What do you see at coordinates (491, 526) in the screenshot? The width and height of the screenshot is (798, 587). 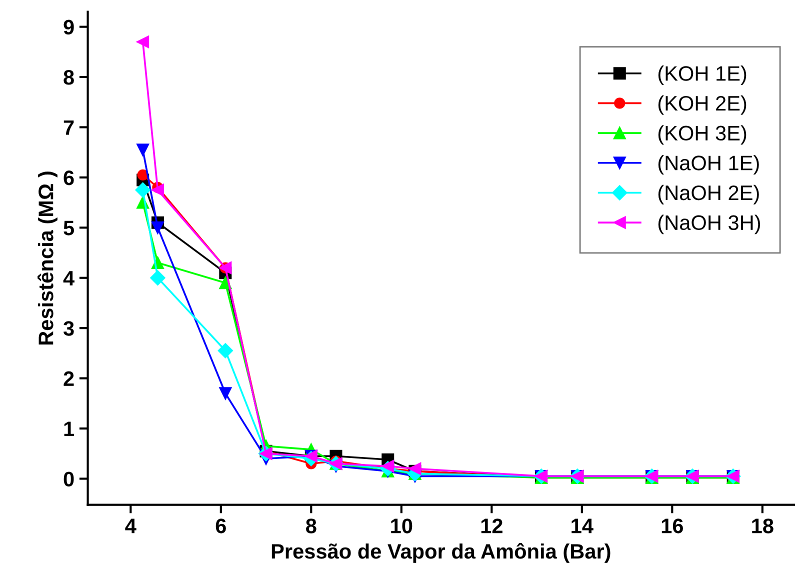 I see `x-tick-label: 12` at bounding box center [491, 526].